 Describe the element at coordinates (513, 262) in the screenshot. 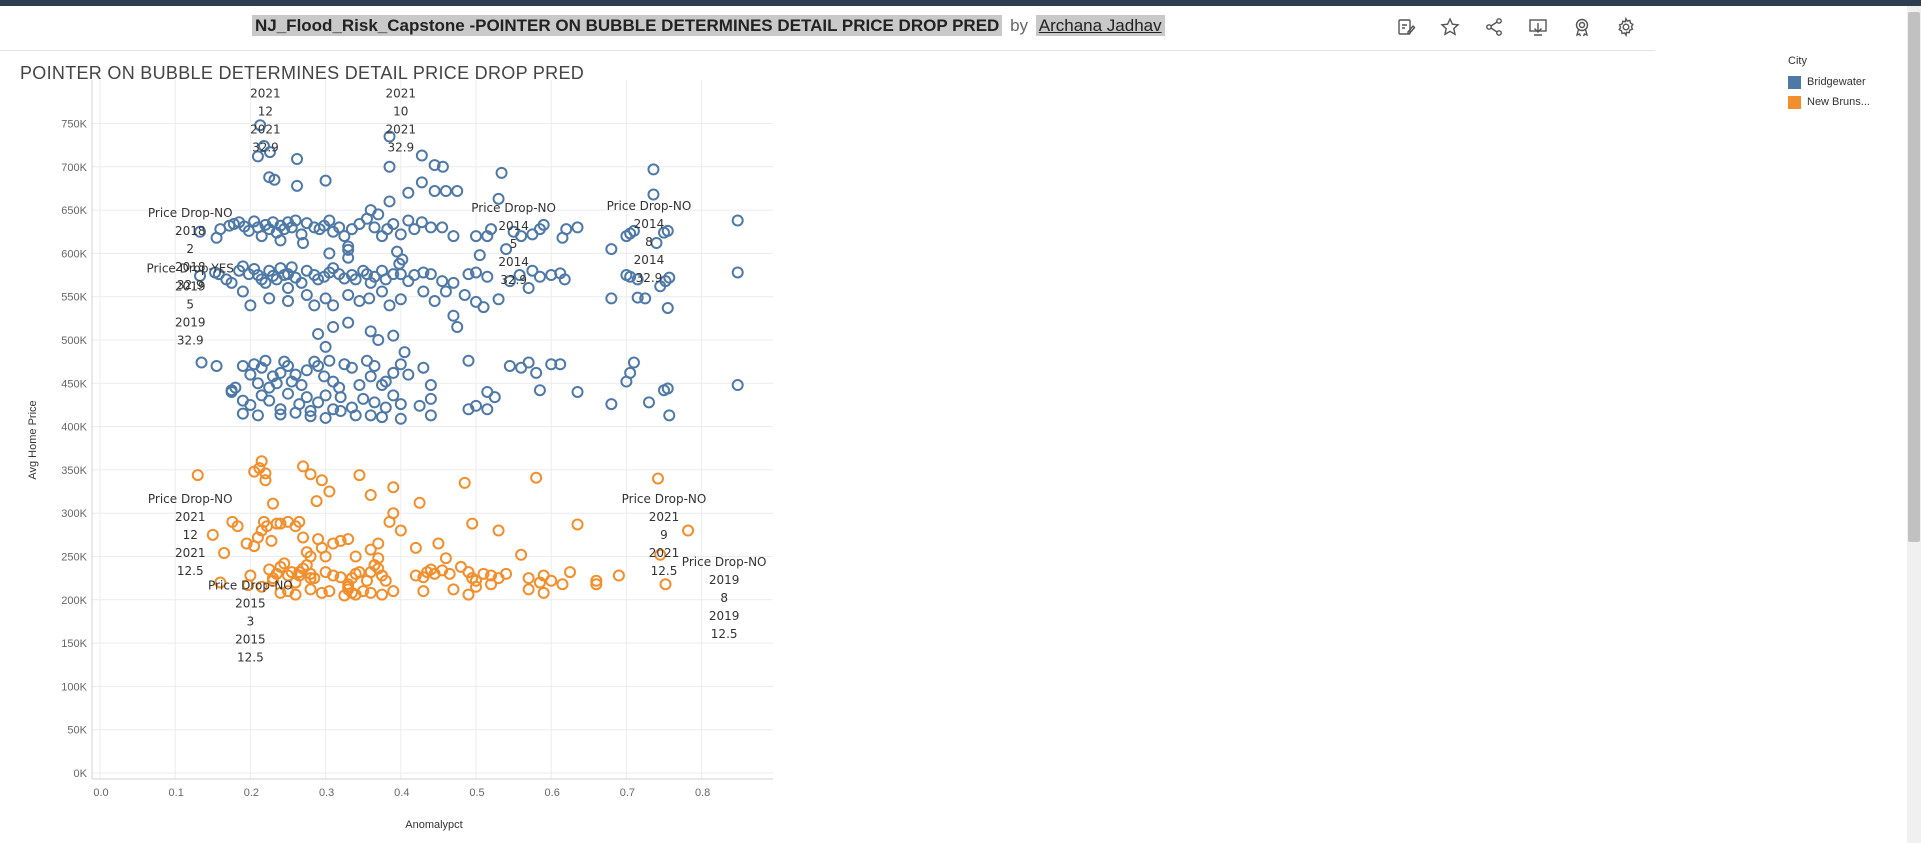

I see `mark-label-line: 2014` at that location.